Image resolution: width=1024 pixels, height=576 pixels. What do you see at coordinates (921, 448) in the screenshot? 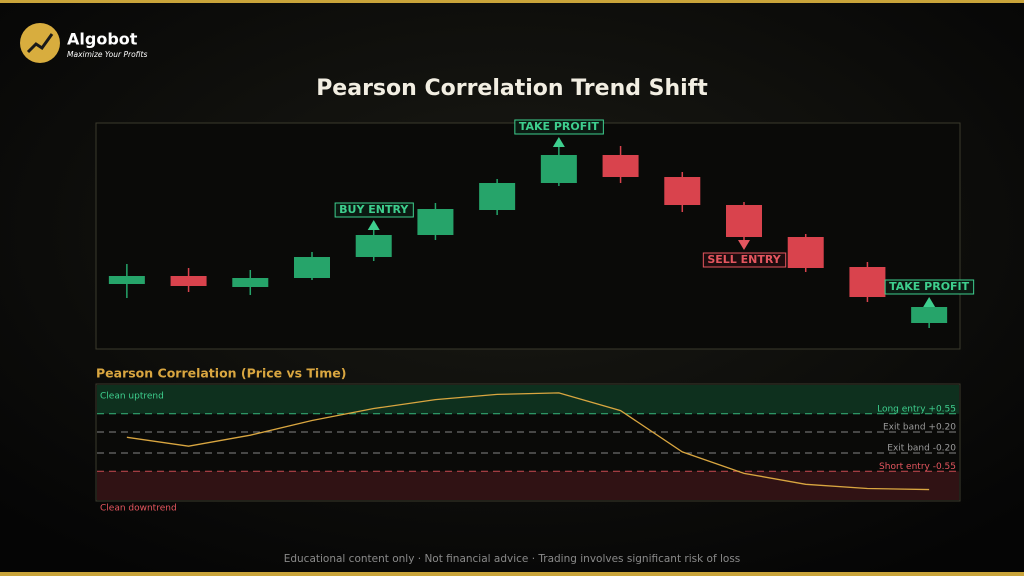
I see `reference-label: Exit band -0.20` at bounding box center [921, 448].